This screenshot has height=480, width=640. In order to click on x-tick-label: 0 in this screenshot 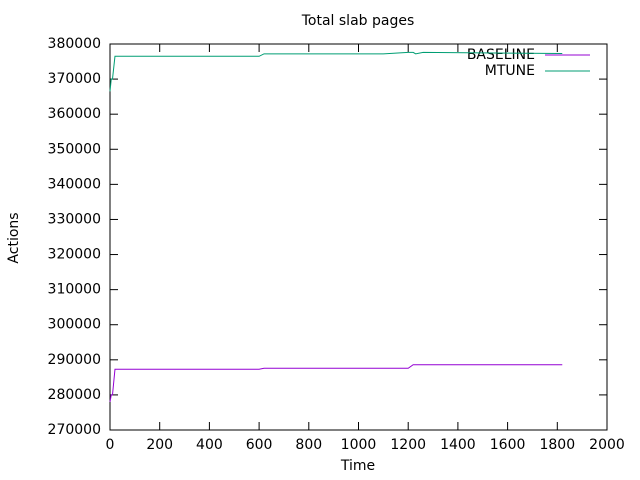, I will do `click(110, 445)`.